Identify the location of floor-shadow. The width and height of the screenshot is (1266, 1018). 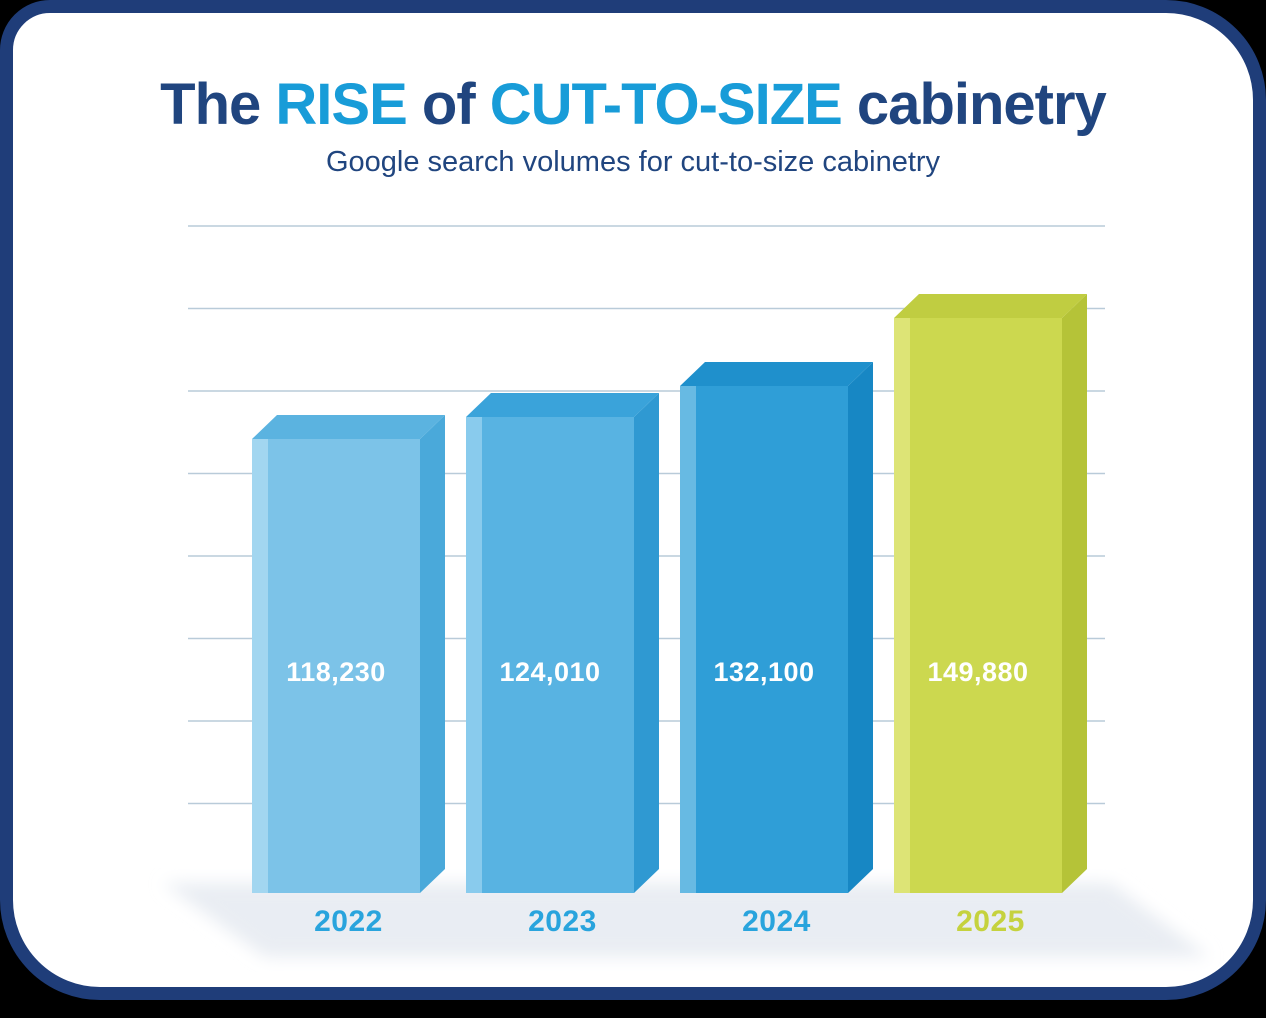
(686, 920).